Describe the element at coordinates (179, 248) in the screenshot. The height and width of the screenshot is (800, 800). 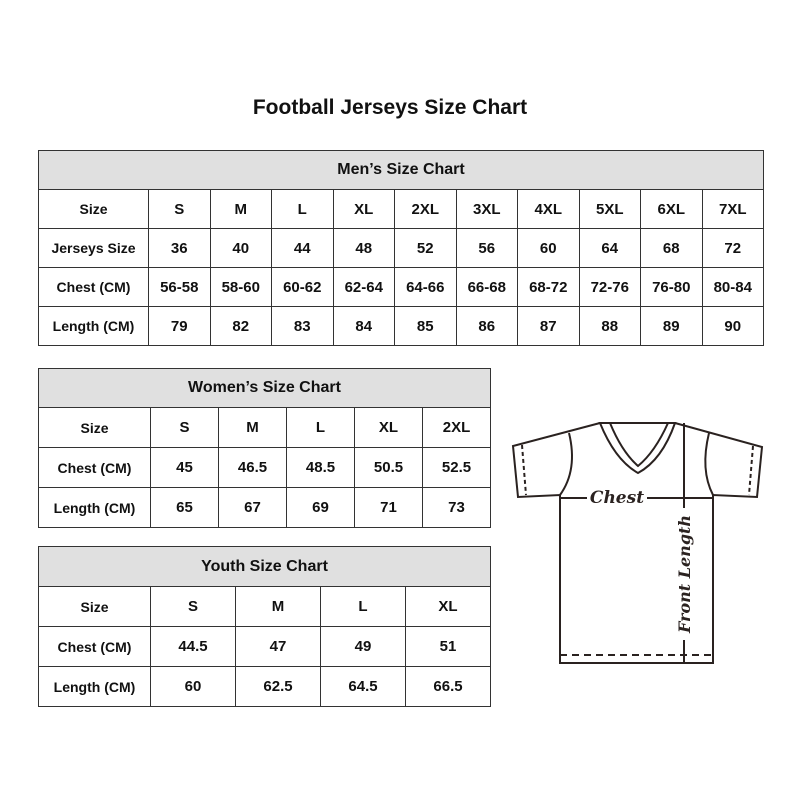
I see `table-cell: 36` at that location.